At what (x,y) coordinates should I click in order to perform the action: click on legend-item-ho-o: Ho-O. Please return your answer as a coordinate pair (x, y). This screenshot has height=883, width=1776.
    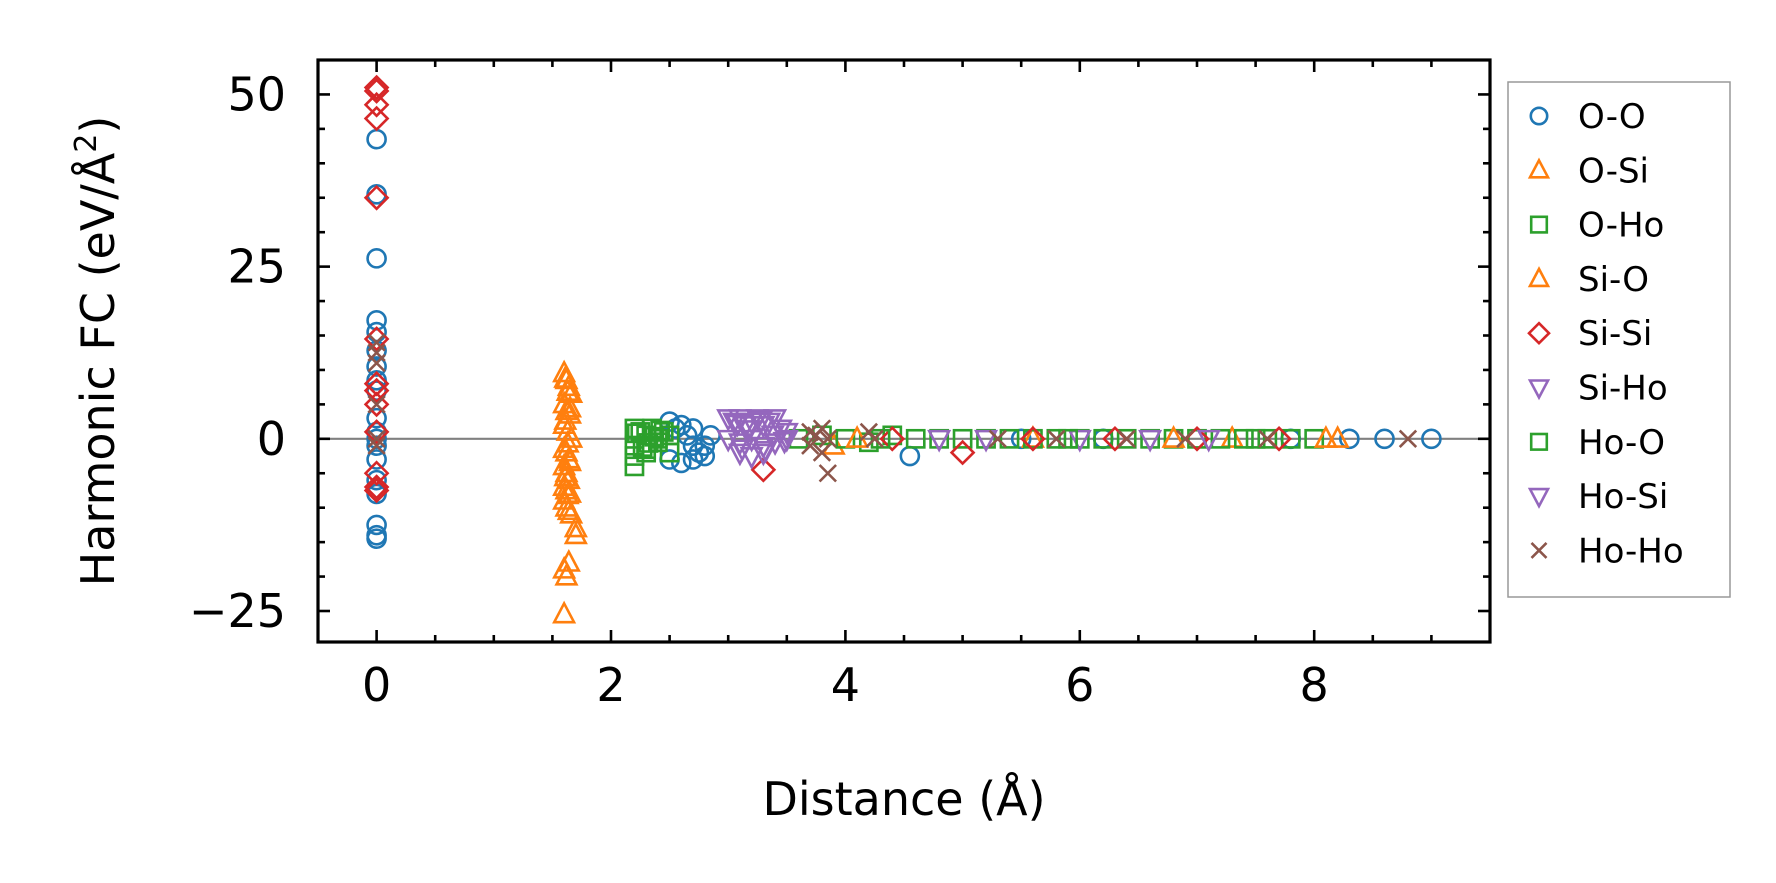
    Looking at the image, I should click on (1597, 443).